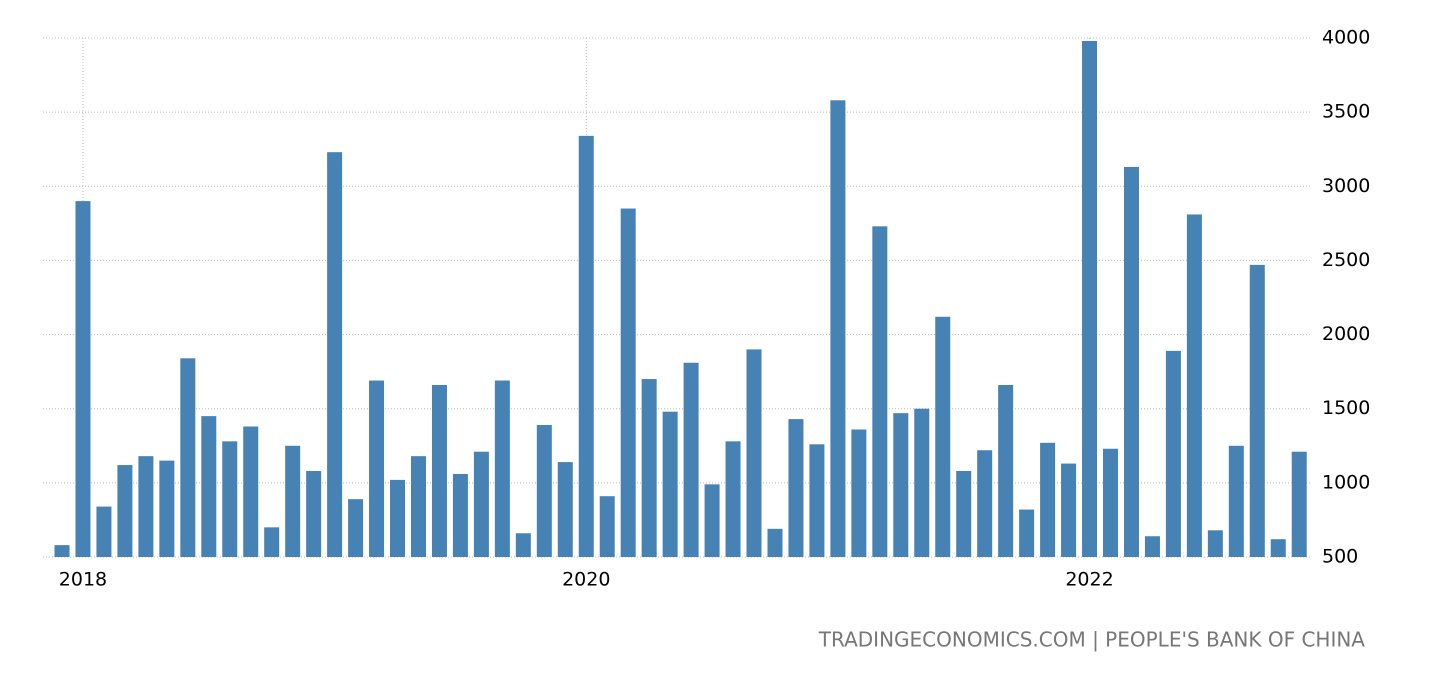 The height and width of the screenshot is (678, 1456). Describe the element at coordinates (1346, 186) in the screenshot. I see `y-tick-label: 3000` at that location.